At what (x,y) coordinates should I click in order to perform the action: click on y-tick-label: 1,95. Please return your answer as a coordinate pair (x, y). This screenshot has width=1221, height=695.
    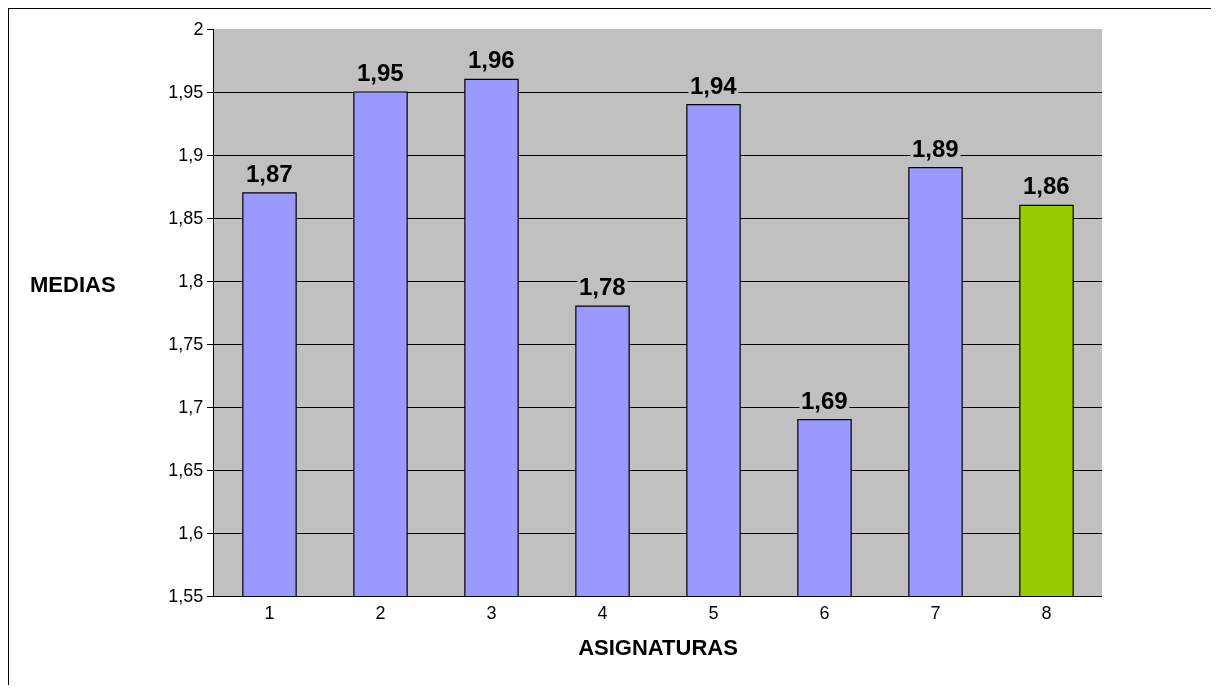
    Looking at the image, I should click on (186, 92).